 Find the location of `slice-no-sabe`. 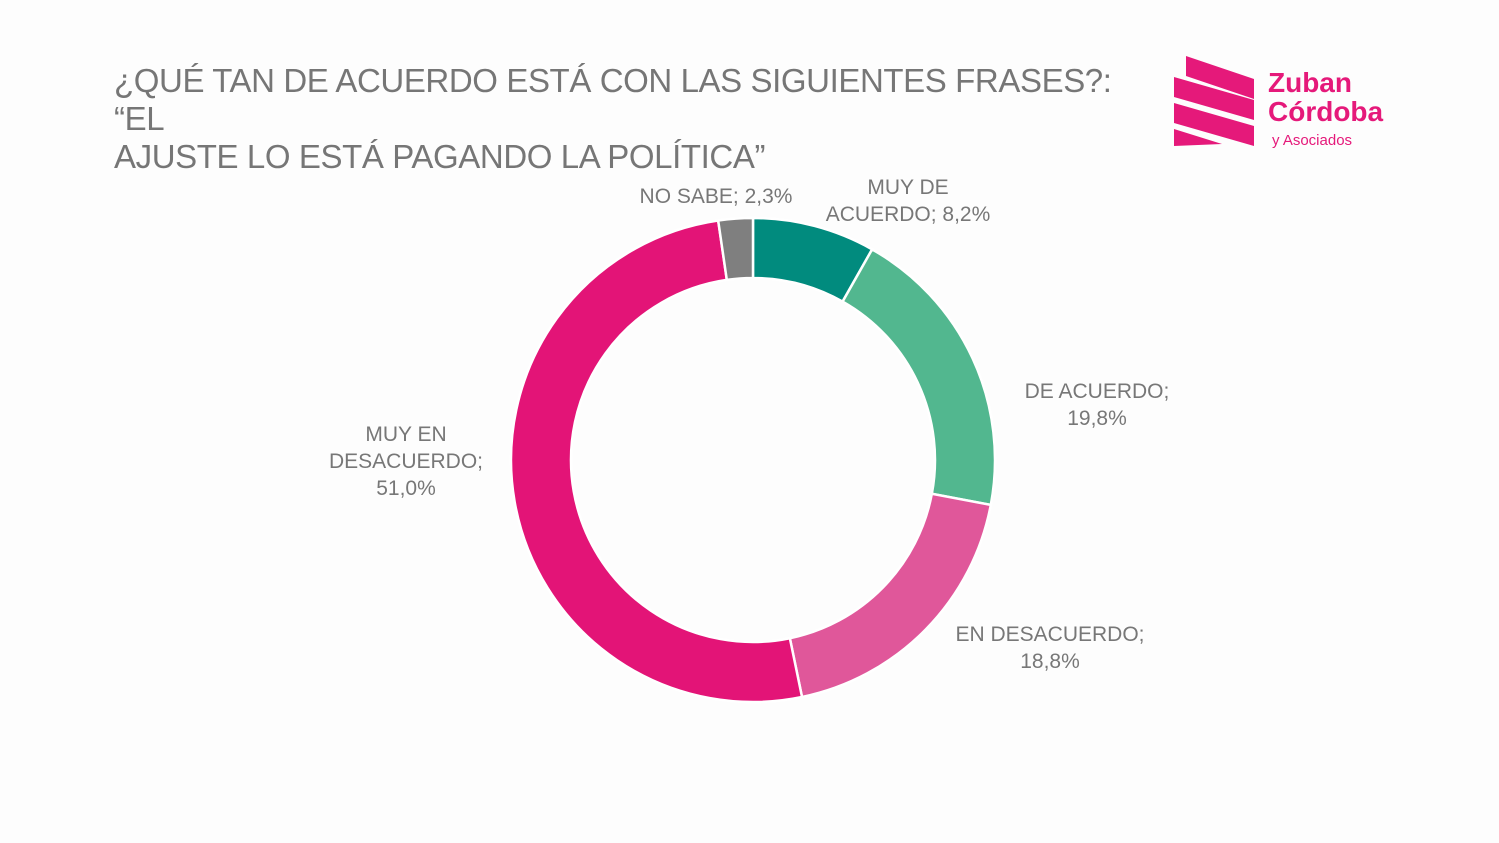

slice-no-sabe is located at coordinates (735, 249).